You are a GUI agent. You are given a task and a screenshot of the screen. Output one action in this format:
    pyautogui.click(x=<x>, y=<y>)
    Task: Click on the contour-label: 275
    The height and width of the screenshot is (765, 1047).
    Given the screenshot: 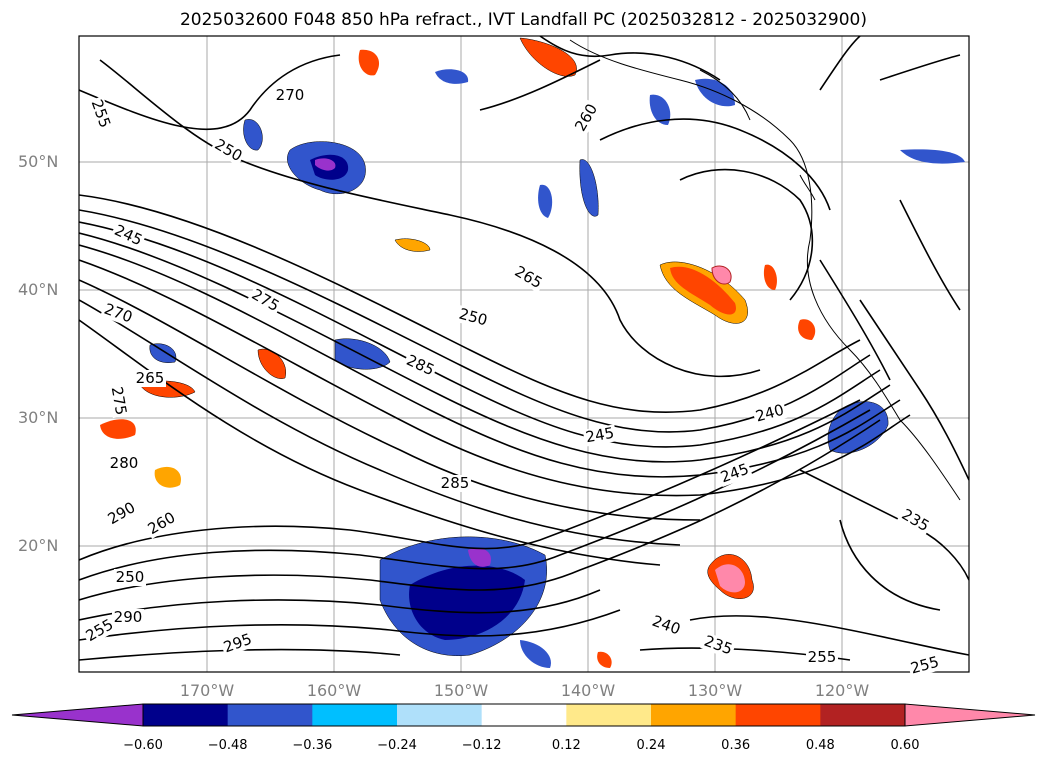 What is the action you would take?
    pyautogui.click(x=119, y=400)
    